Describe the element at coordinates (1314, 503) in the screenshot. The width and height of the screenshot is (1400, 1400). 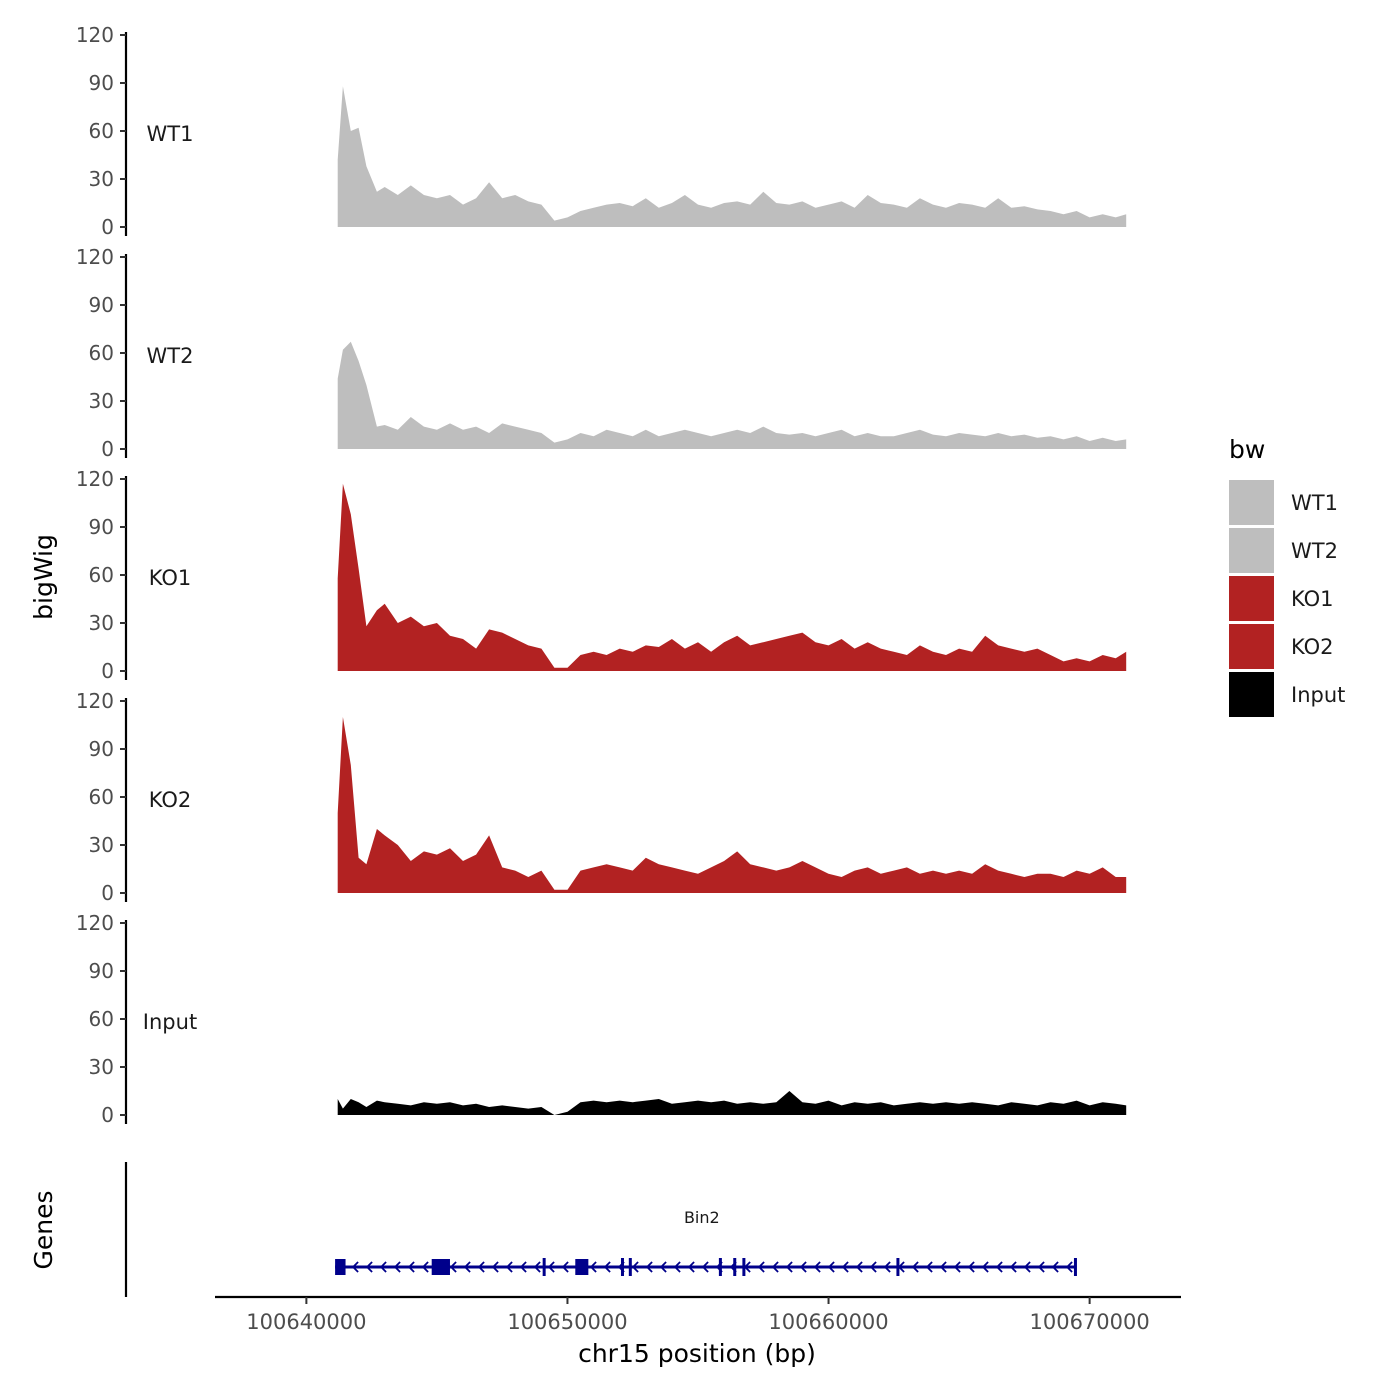
I see `legend-label-wt1: WT1` at that location.